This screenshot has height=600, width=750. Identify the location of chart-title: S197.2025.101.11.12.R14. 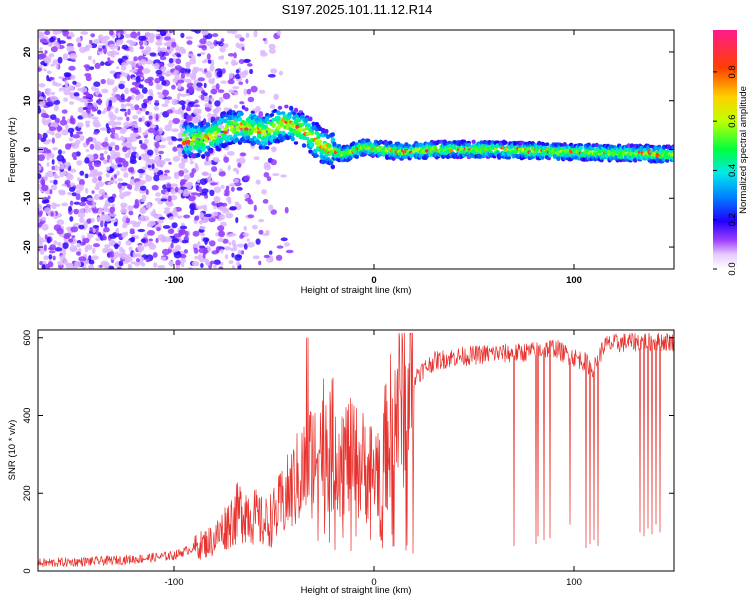
(357, 9).